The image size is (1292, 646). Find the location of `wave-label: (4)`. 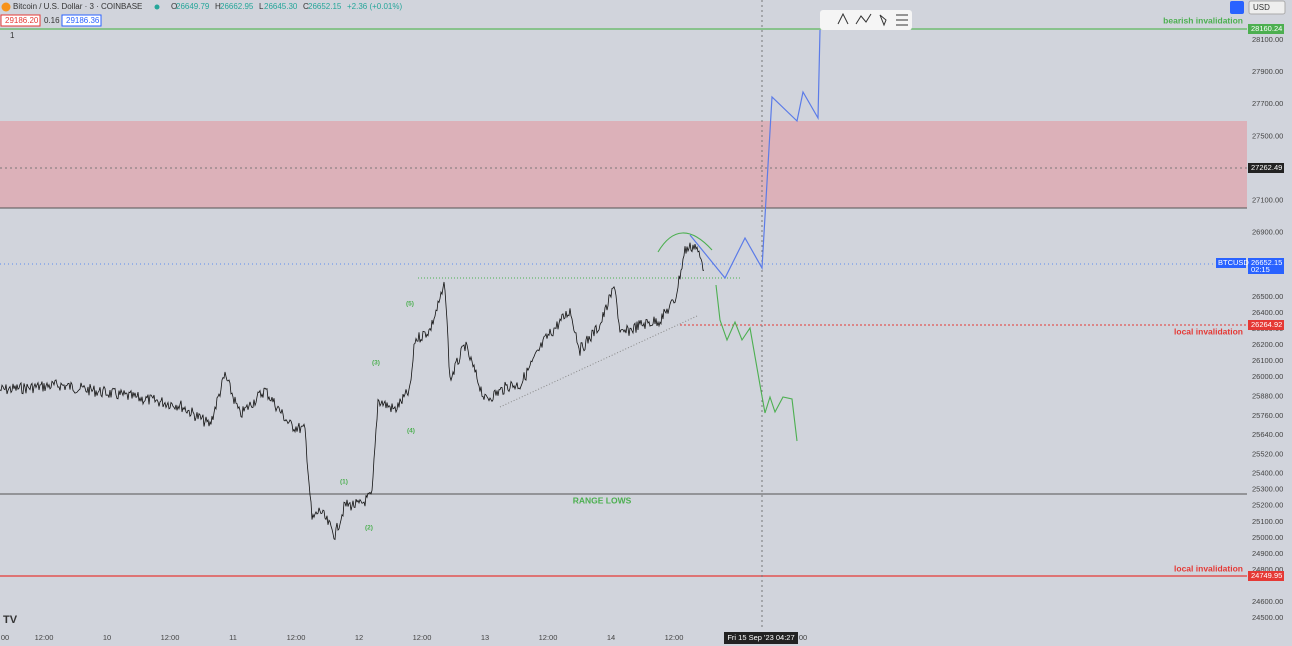

wave-label: (4) is located at coordinates (411, 431).